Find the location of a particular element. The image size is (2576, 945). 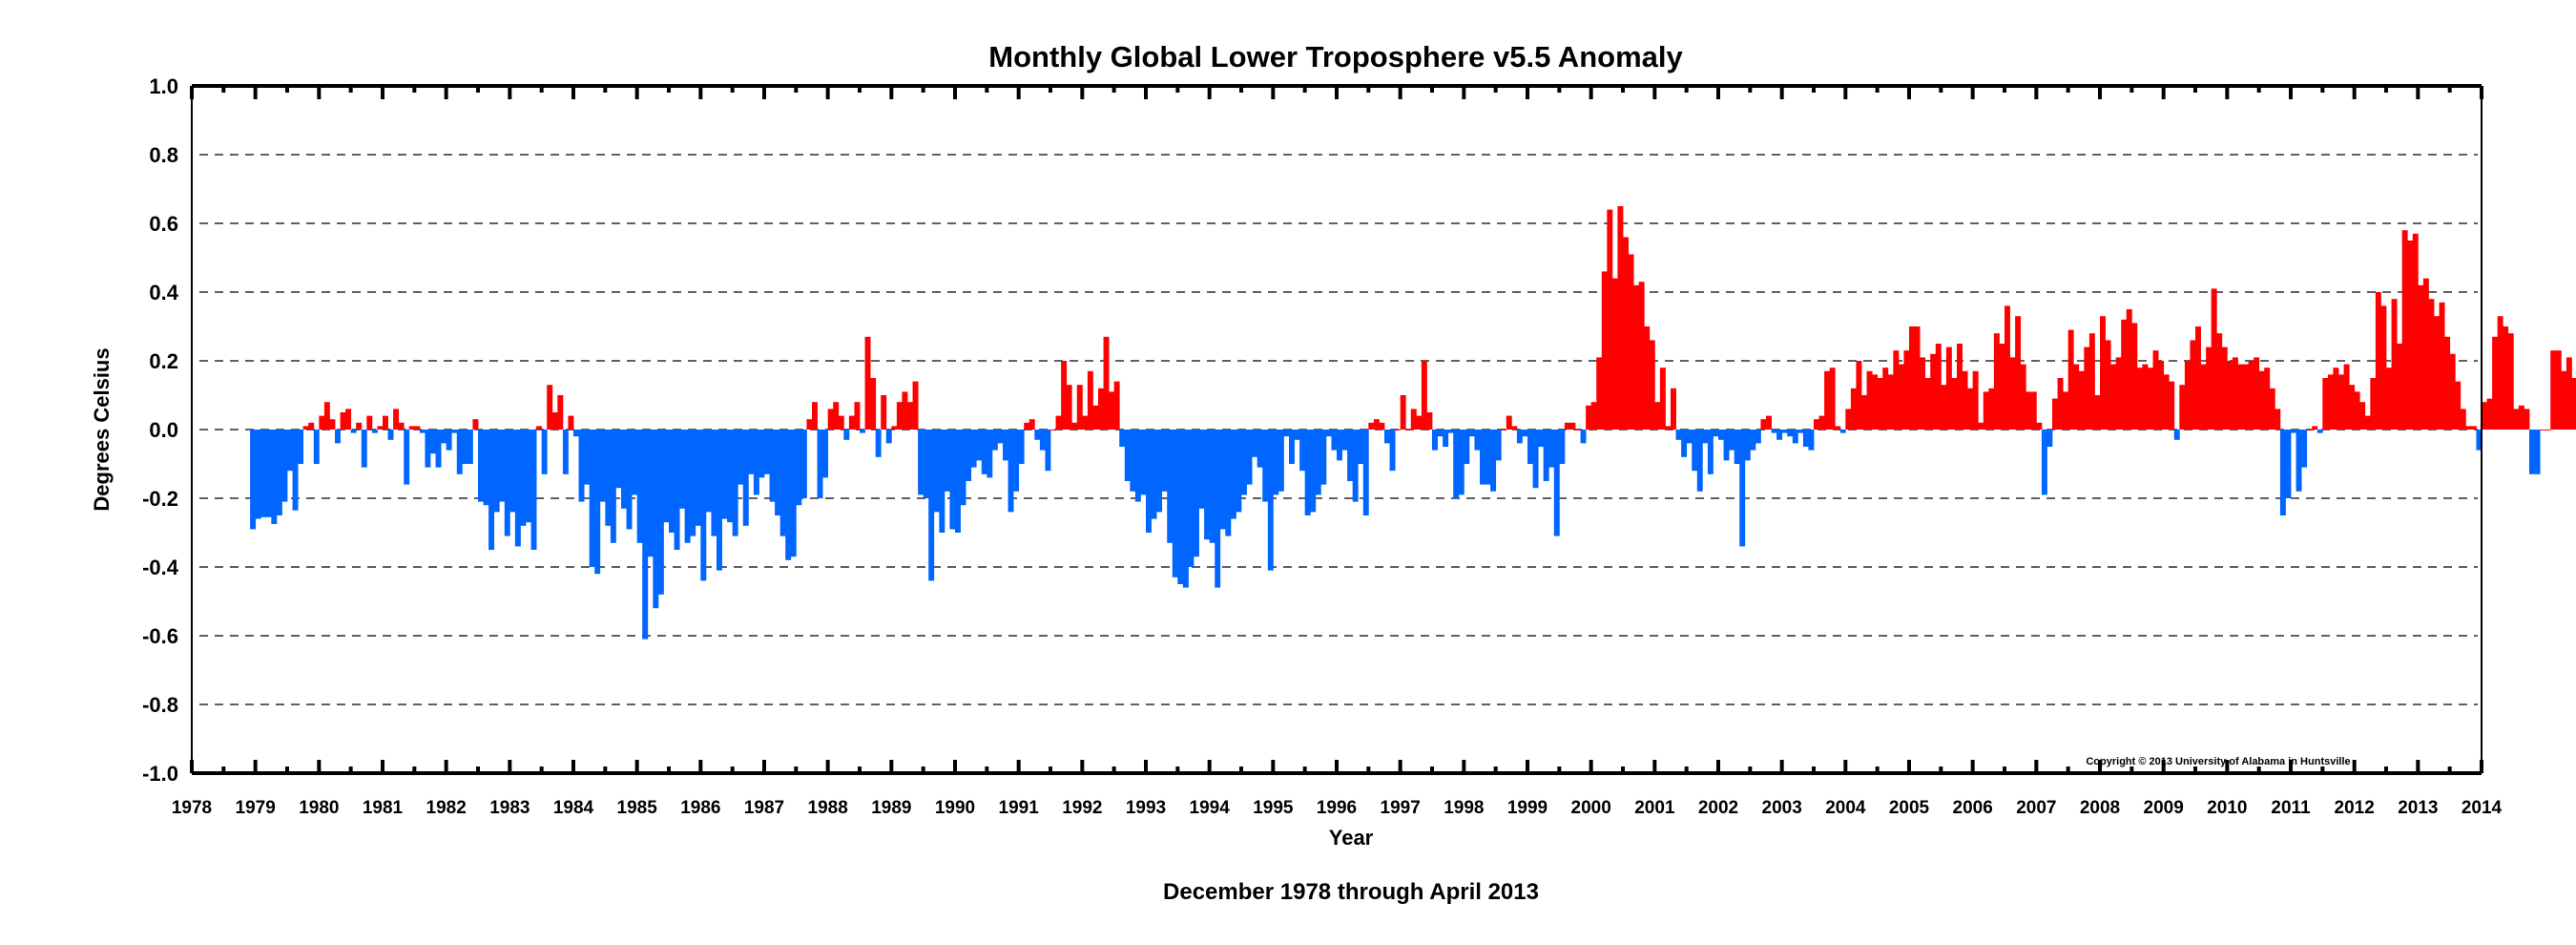

x-tick-label: 2014 is located at coordinates (2482, 808).